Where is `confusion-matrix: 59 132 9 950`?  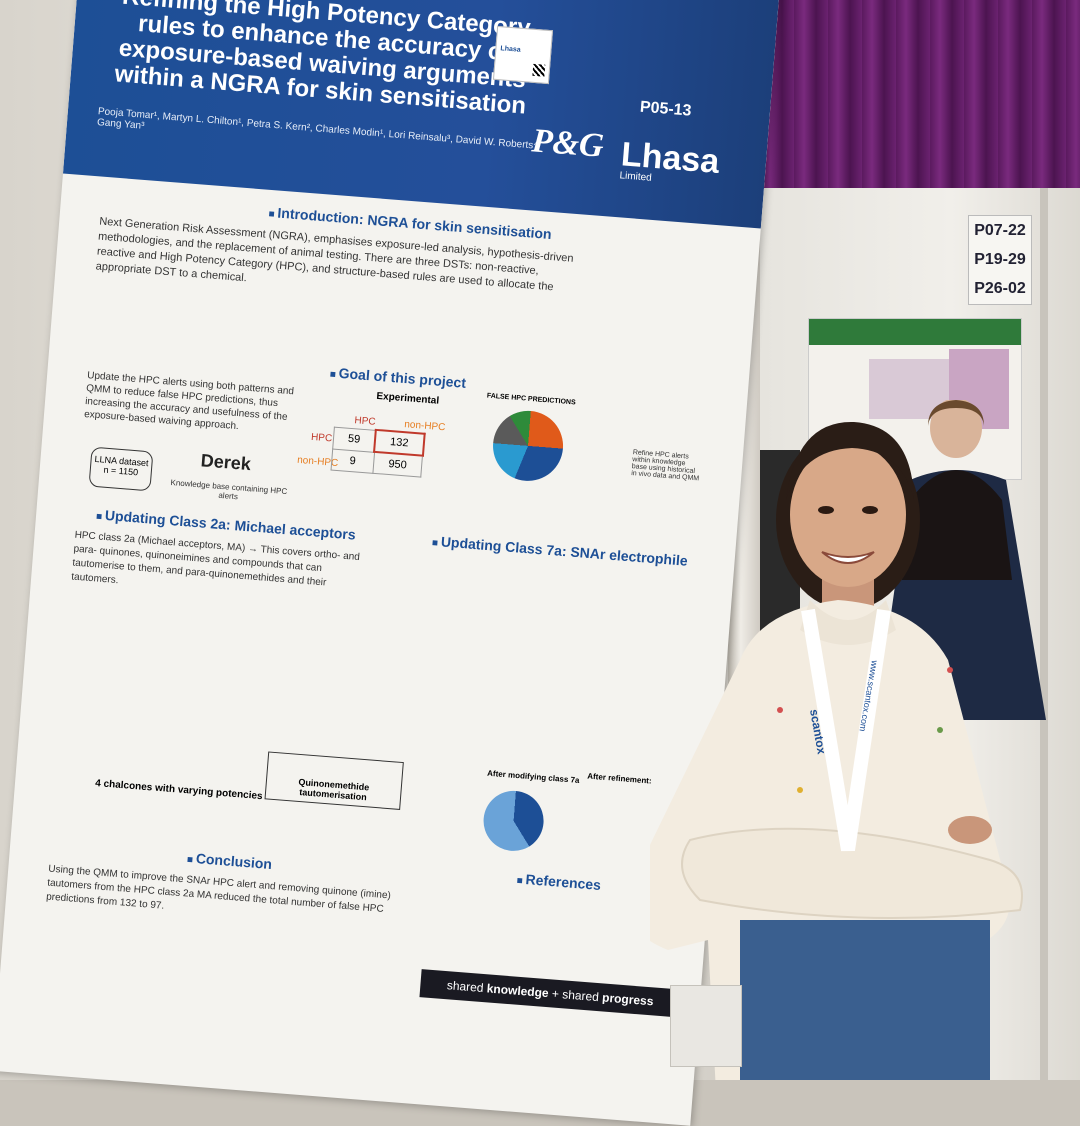
confusion-matrix: 59 132 9 950 is located at coordinates (378, 452).